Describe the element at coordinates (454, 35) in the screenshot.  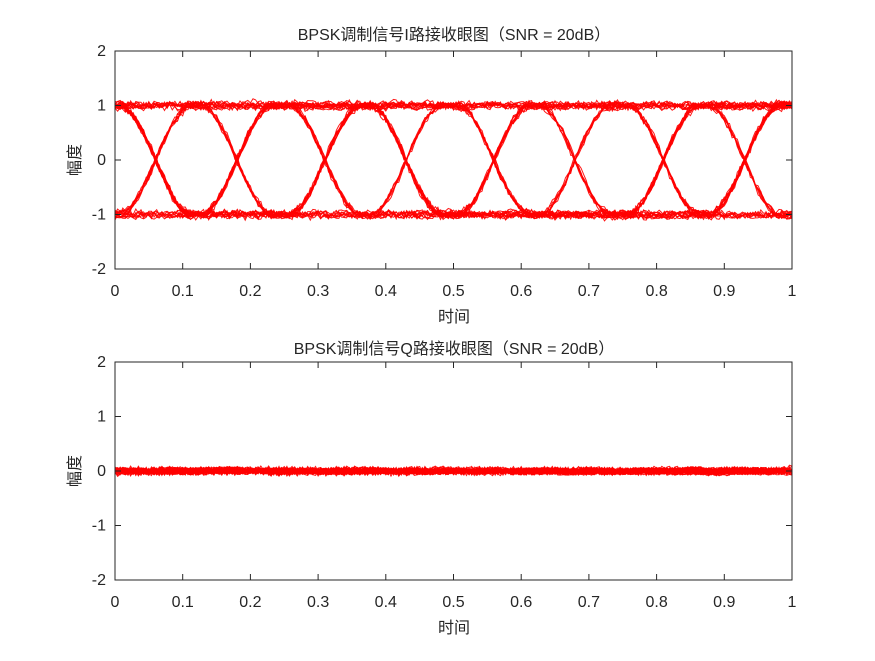
I see `chart-title-i: BPSK调制信号I路接收眼图（SNR = 20dB）` at that location.